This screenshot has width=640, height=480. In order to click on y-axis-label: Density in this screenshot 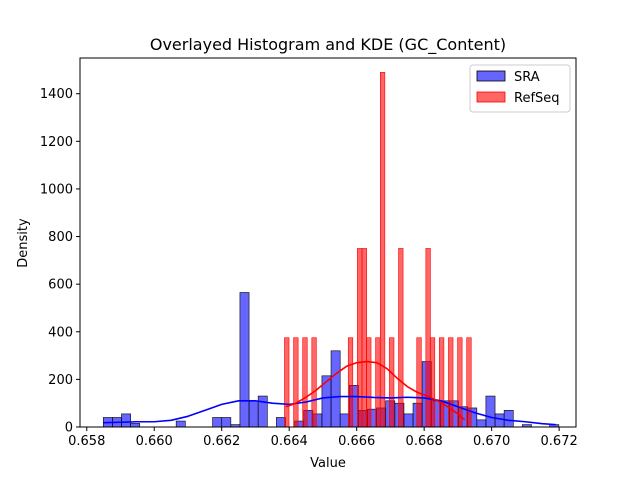, I will do `click(23, 243)`.